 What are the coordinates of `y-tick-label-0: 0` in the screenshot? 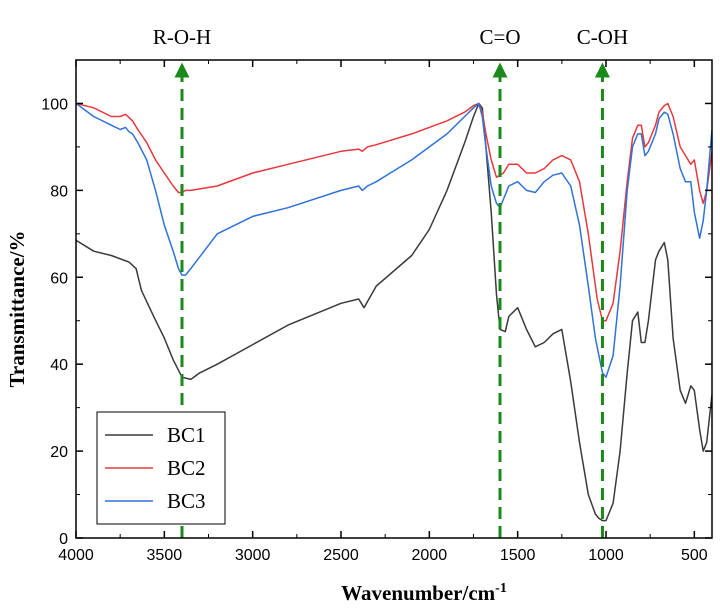 It's located at (63, 539).